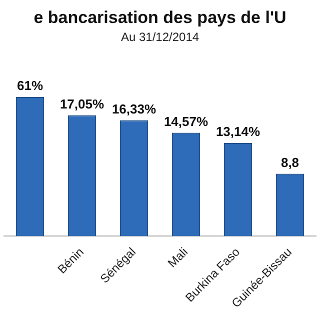 This screenshot has height=320, width=320. What do you see at coordinates (134, 108) in the screenshot?
I see `data-label: 16,33%` at bounding box center [134, 108].